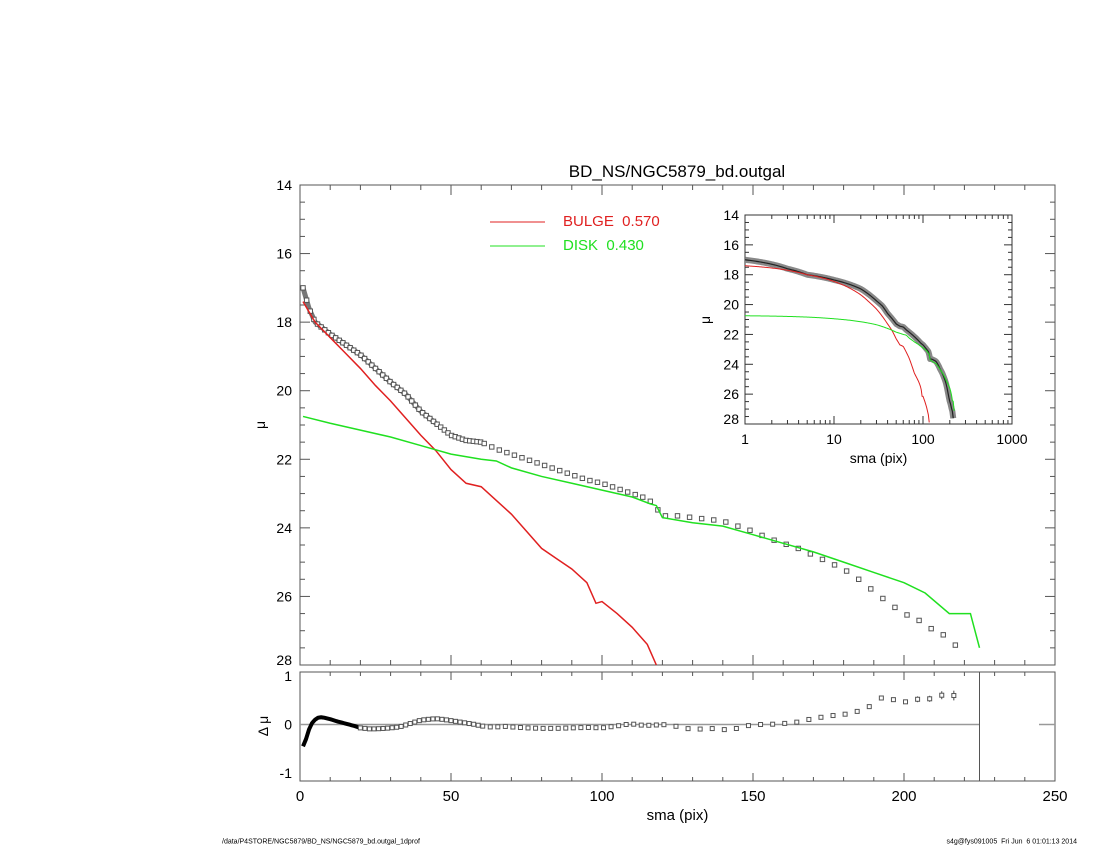 The image size is (1100, 850). I want to click on legend: BULGE 0.570 DISK 0.430, so click(575, 233).